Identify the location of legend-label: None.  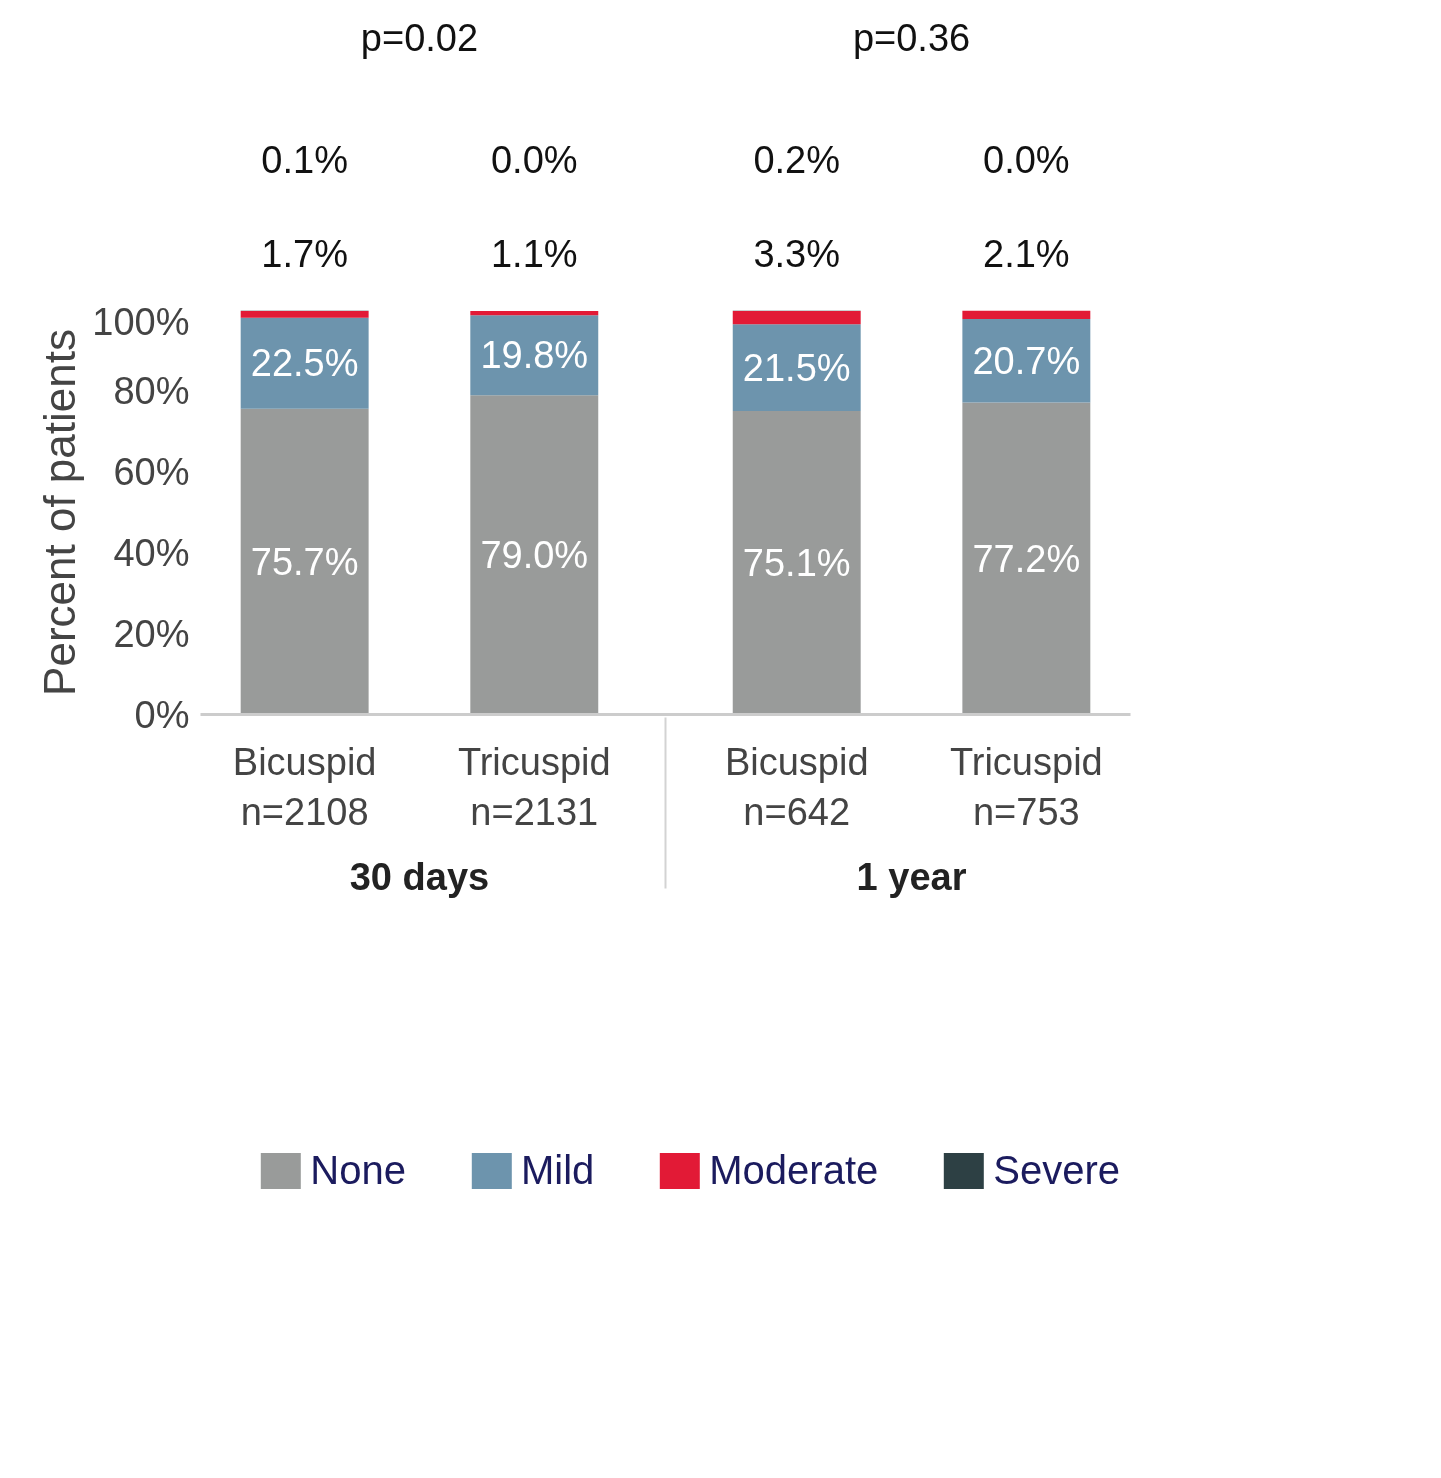
(358, 1170).